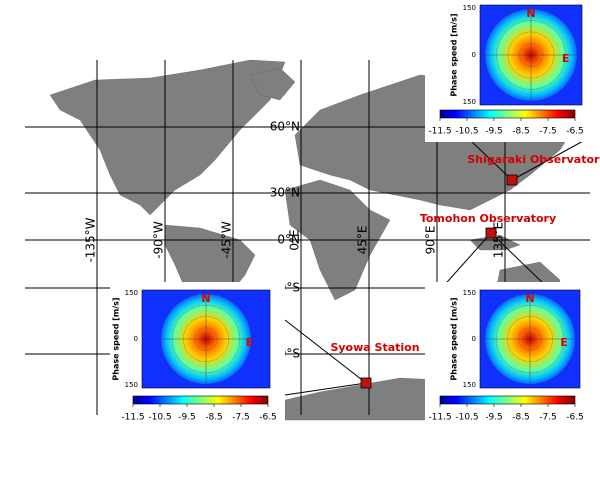  Describe the element at coordinates (159, 240) in the screenshot. I see `longitude-label: -90°W` at that location.